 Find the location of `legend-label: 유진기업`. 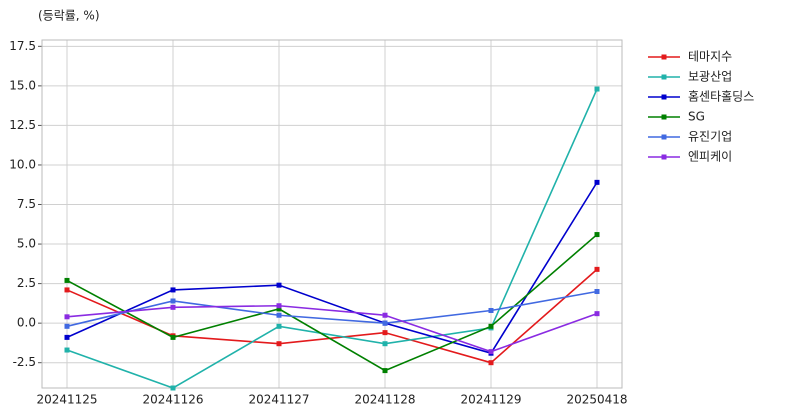

legend-label: 유진기업 is located at coordinates (710, 137).